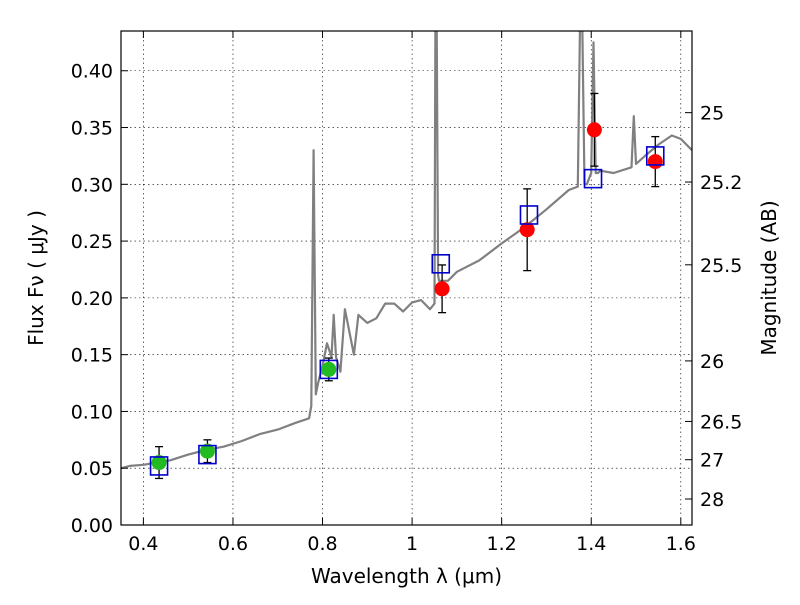 The height and width of the screenshot is (605, 800). Describe the element at coordinates (721, 266) in the screenshot. I see `right-tick-label: 25.5` at that location.